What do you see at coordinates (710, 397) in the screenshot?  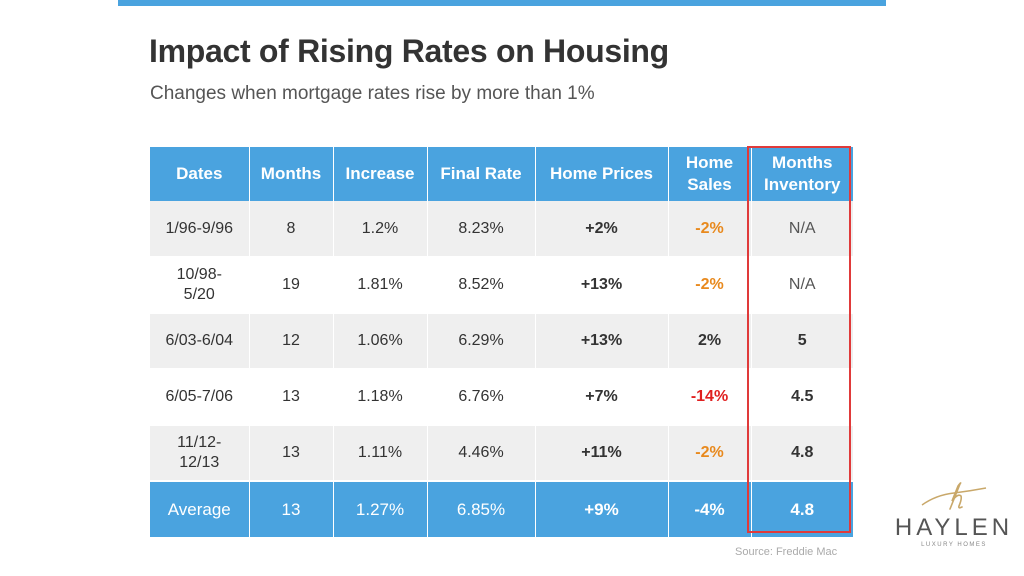 I see `cell-home-sales: -14%` at bounding box center [710, 397].